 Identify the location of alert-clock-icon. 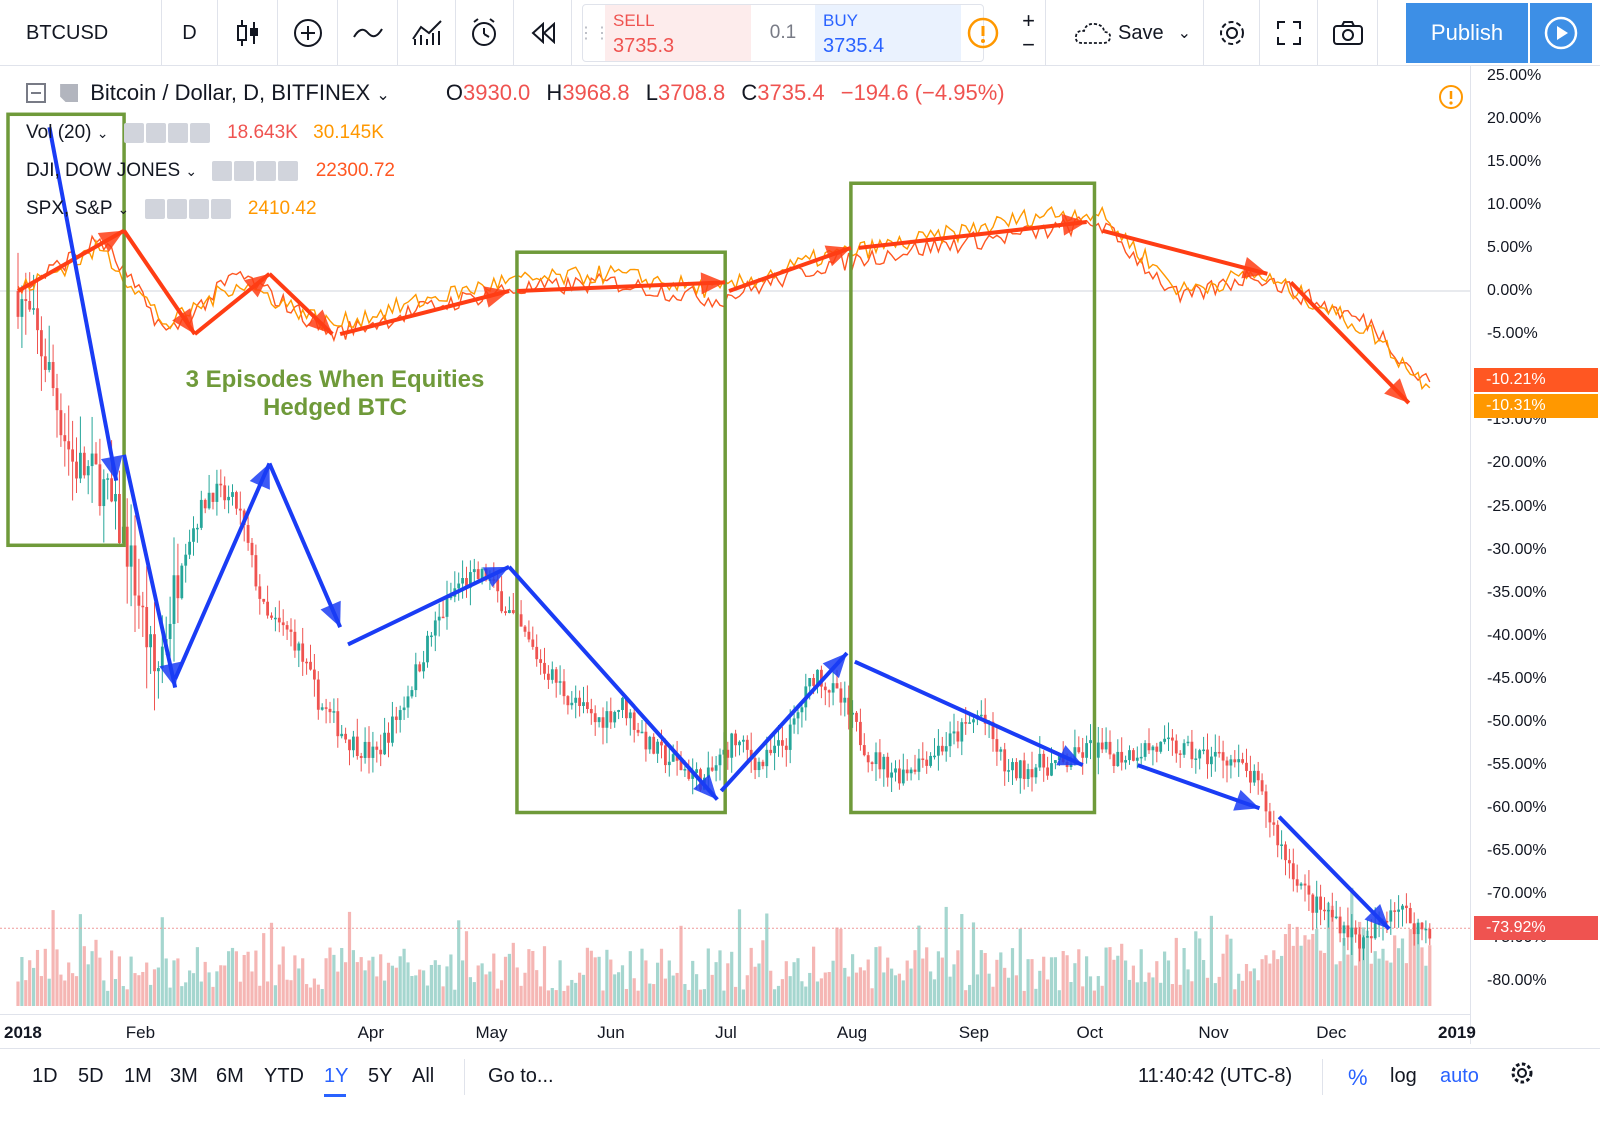
(485, 33).